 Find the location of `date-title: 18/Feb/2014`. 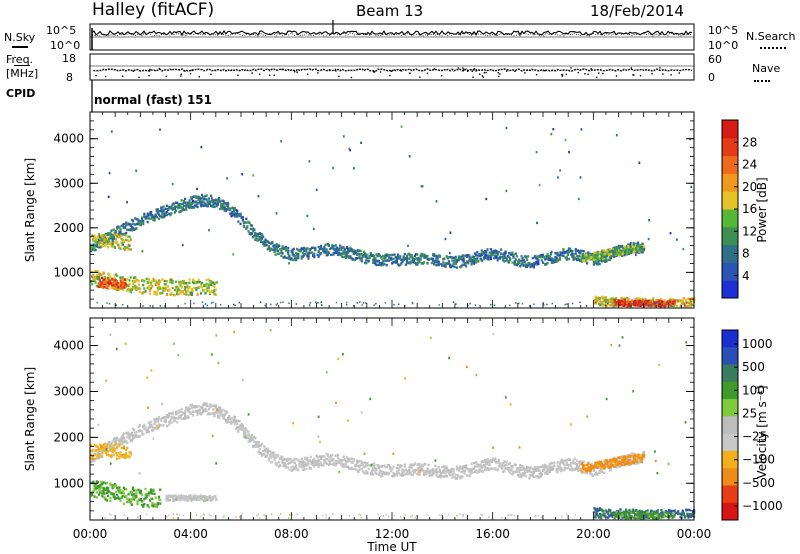

date-title: 18/Feb/2014 is located at coordinates (637, 11).